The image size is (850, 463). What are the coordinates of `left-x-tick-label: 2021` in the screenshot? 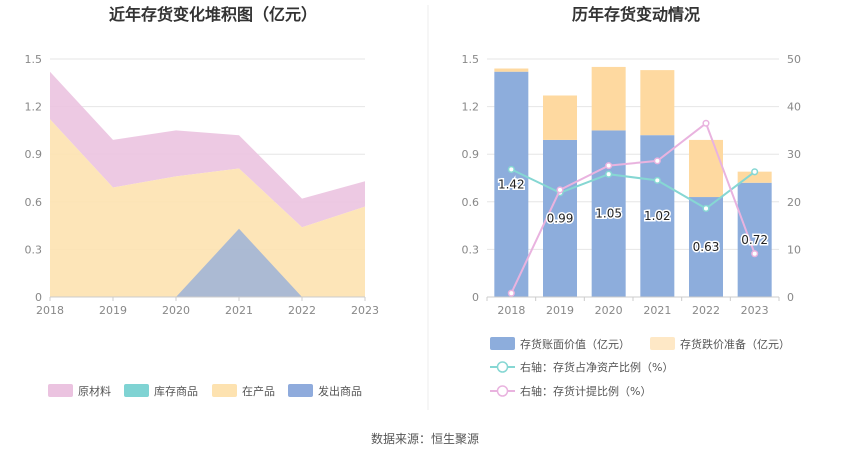 It's located at (239, 310).